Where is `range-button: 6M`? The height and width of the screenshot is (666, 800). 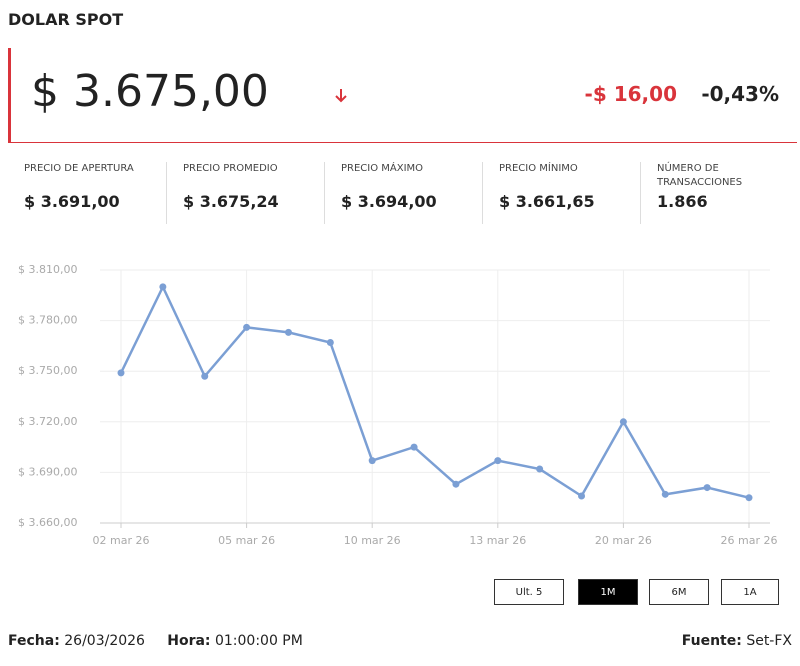
range-button: 6M is located at coordinates (679, 592).